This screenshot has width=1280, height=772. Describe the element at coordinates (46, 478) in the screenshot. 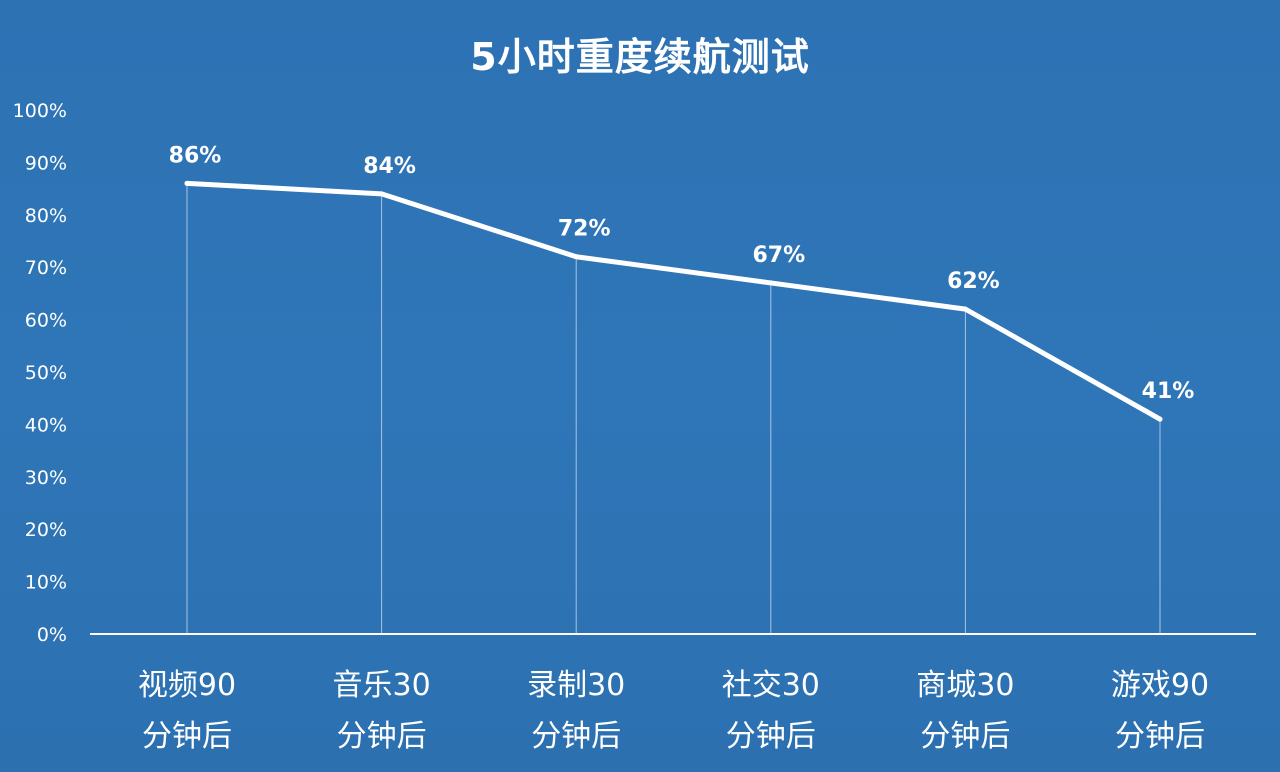

I see `y-tick-label: 30%` at that location.